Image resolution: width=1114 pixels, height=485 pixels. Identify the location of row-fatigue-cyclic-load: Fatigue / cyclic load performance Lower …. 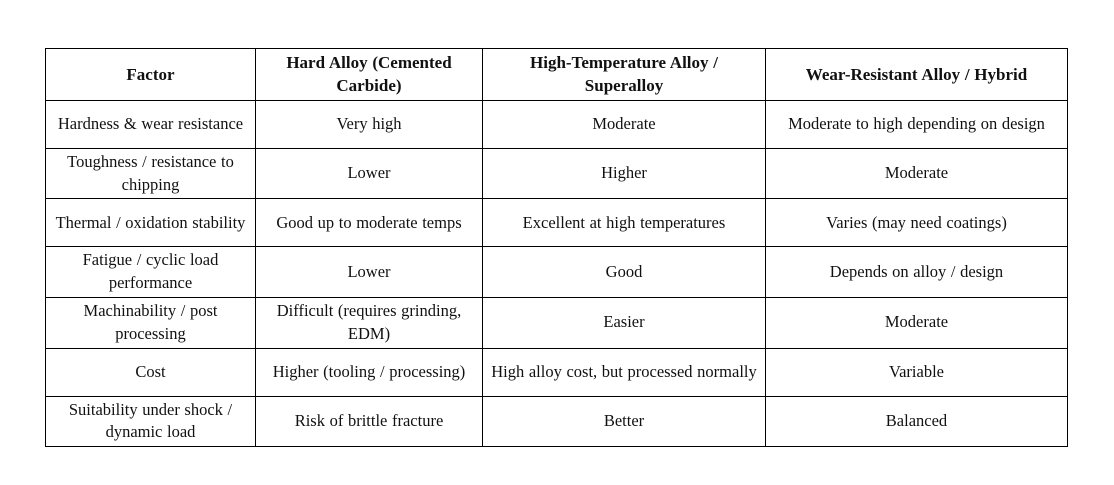
(556, 272).